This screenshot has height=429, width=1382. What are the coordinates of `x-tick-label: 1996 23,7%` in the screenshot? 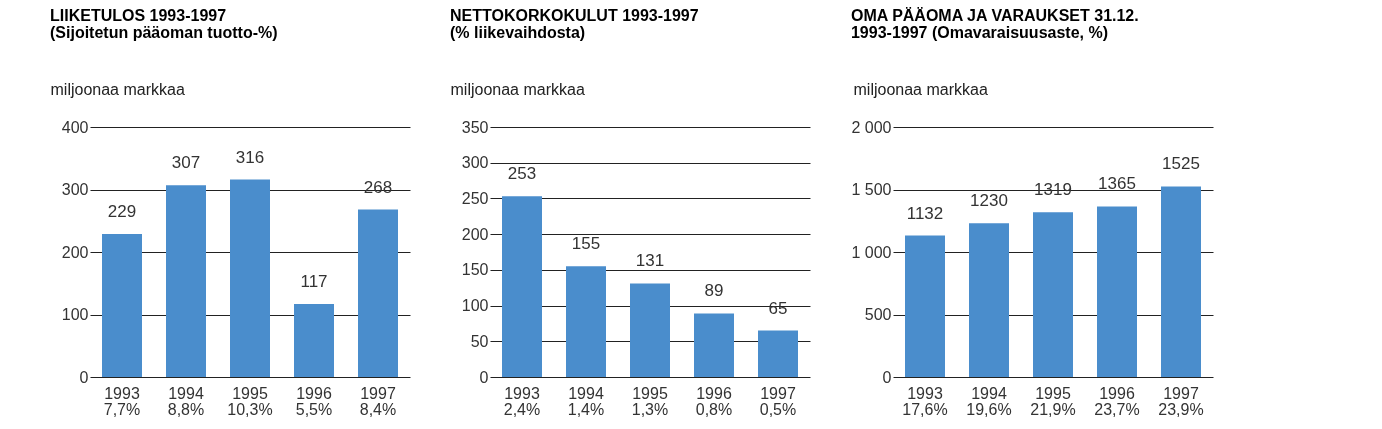 It's located at (1117, 401).